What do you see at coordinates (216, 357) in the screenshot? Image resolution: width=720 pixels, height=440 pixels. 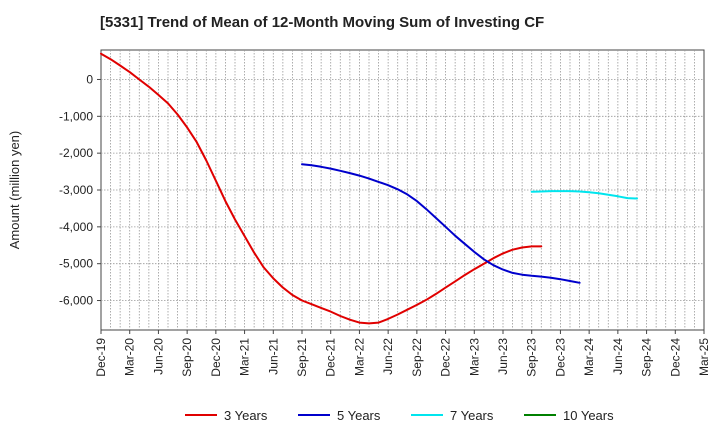 I see `x-tick-label: Dec-20` at bounding box center [216, 357].